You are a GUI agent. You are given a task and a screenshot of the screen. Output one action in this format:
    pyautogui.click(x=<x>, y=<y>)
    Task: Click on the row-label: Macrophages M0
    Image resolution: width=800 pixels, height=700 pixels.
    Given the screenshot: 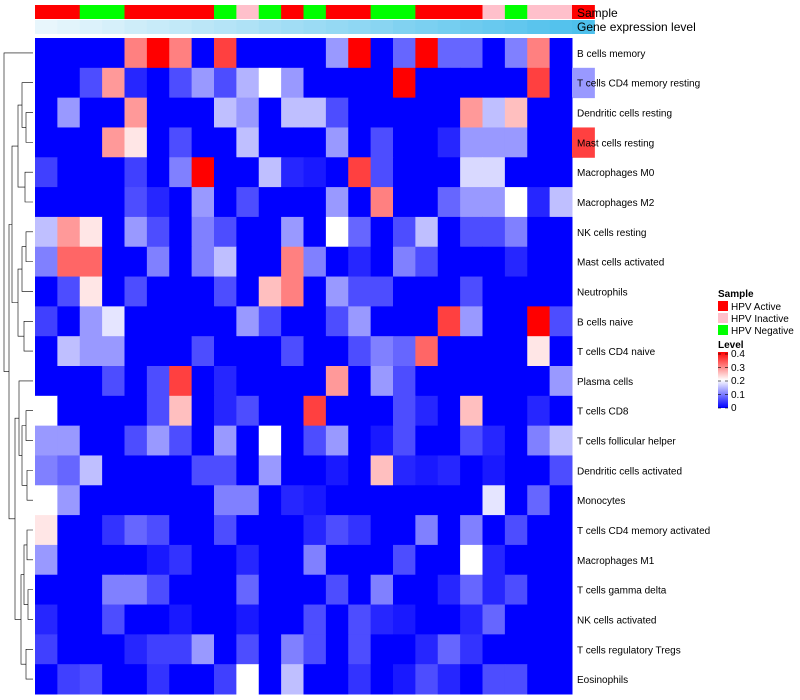 What is the action you would take?
    pyautogui.click(x=616, y=173)
    